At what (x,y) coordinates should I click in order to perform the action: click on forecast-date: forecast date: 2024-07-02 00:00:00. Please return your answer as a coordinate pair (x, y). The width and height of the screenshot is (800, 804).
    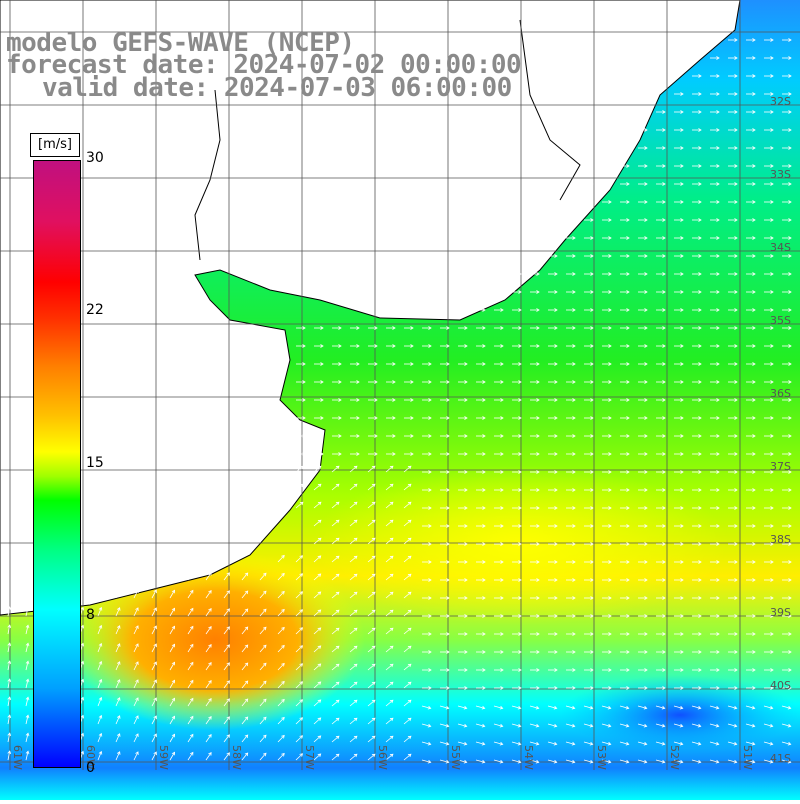
    Looking at the image, I should click on (264, 65).